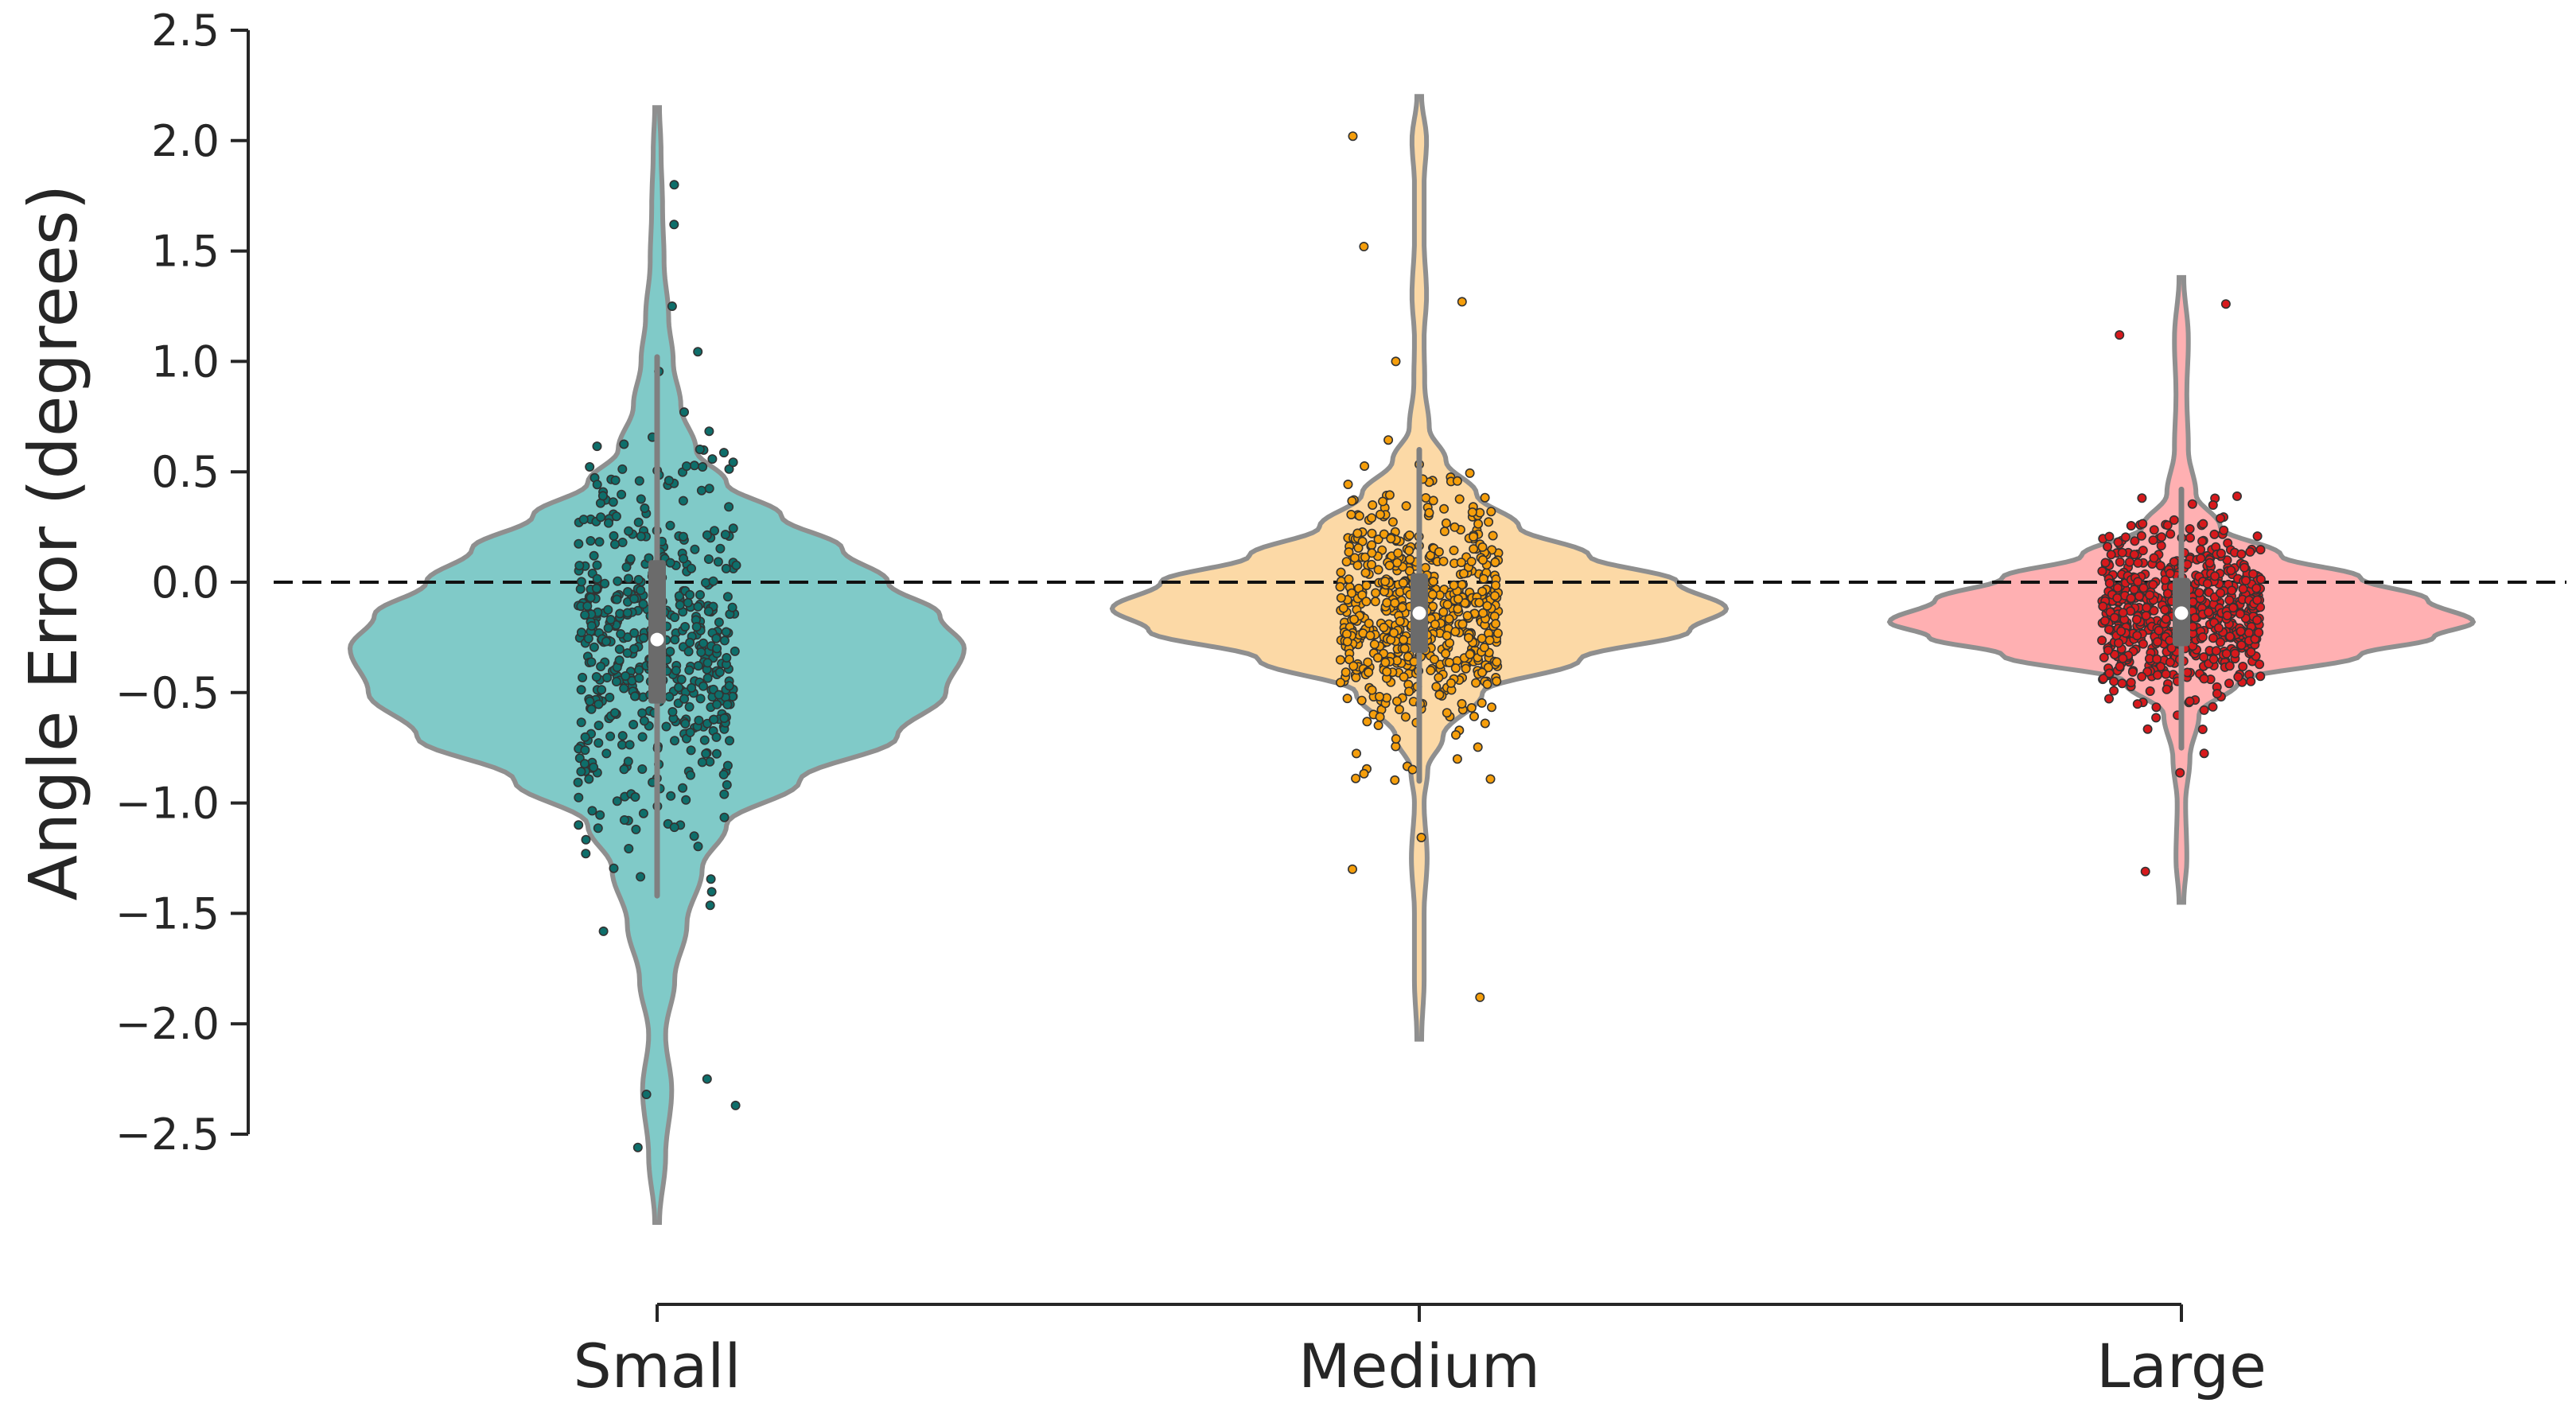 This screenshot has height=1403, width=2576. What do you see at coordinates (657, 639) in the screenshot?
I see `median-marker` at bounding box center [657, 639].